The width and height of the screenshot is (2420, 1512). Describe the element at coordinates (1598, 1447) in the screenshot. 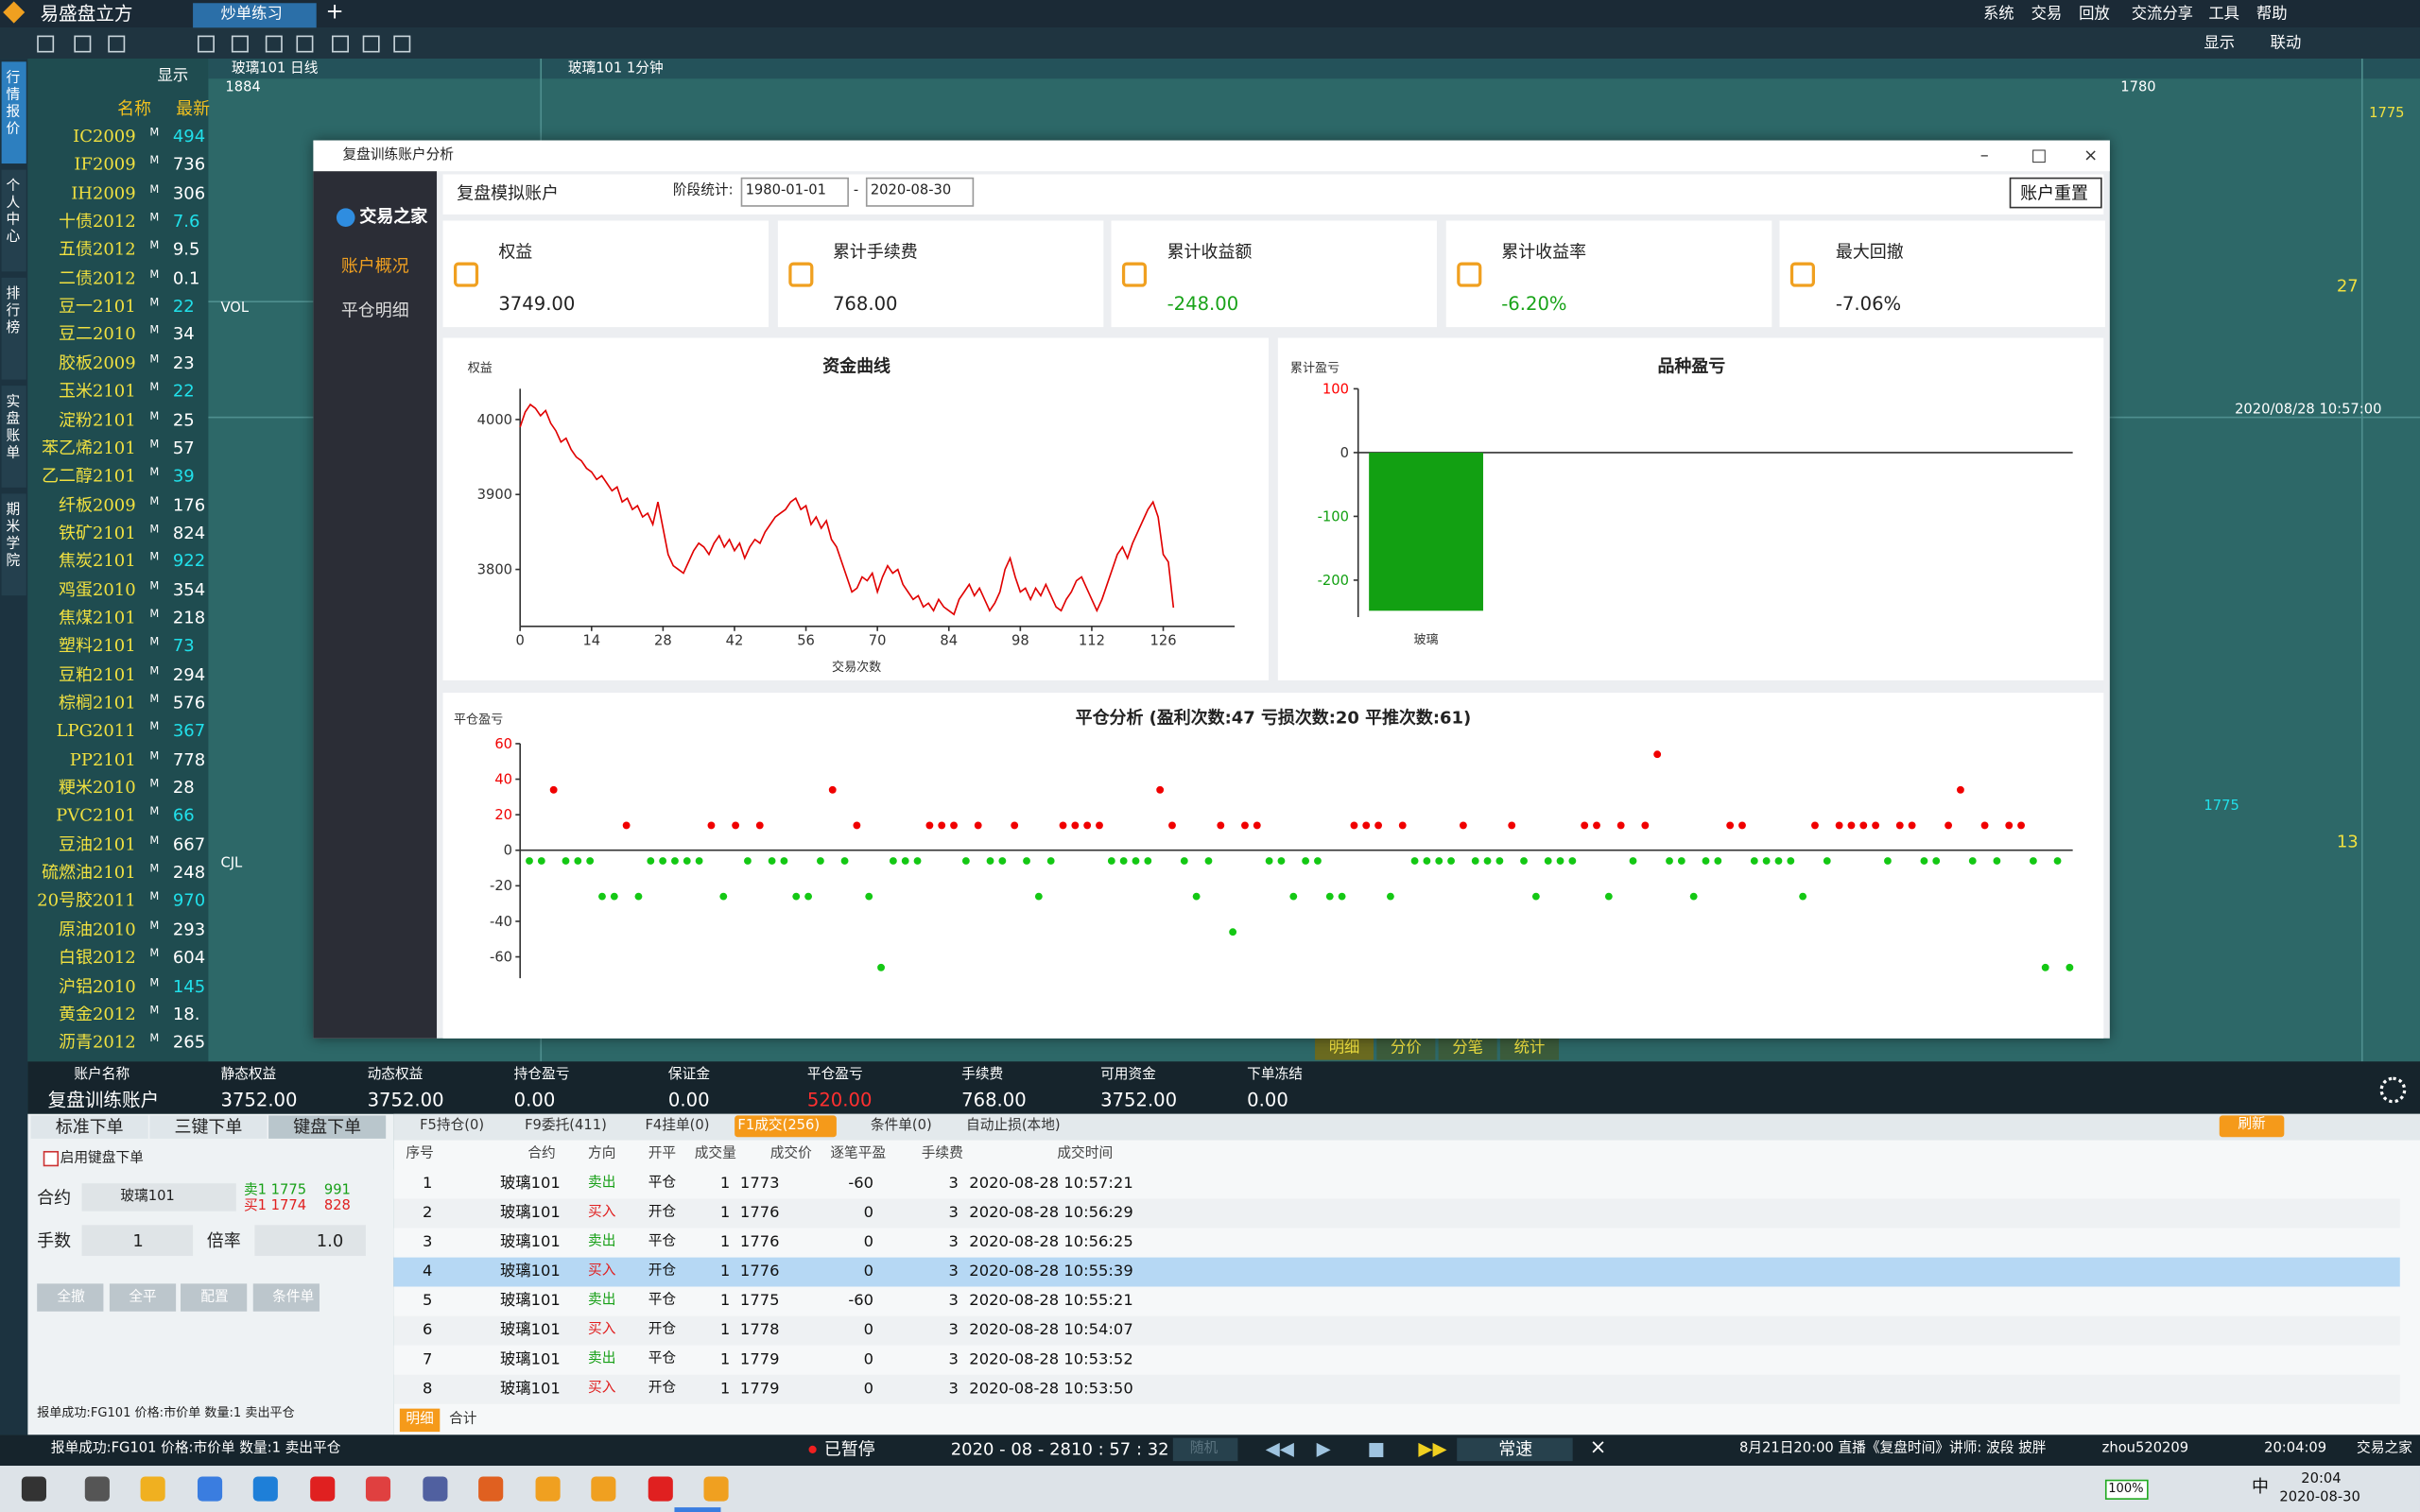

I see `close-replay: ×` at that location.